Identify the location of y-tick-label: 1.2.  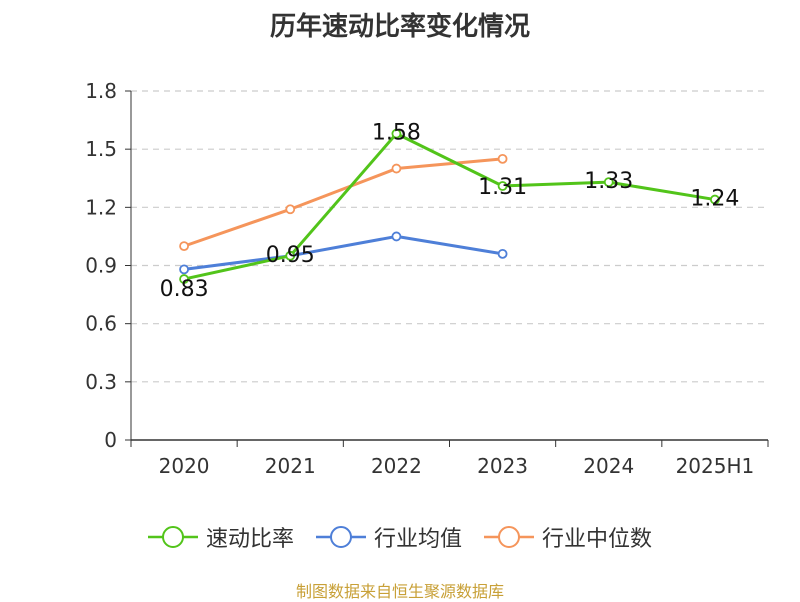
(101, 207).